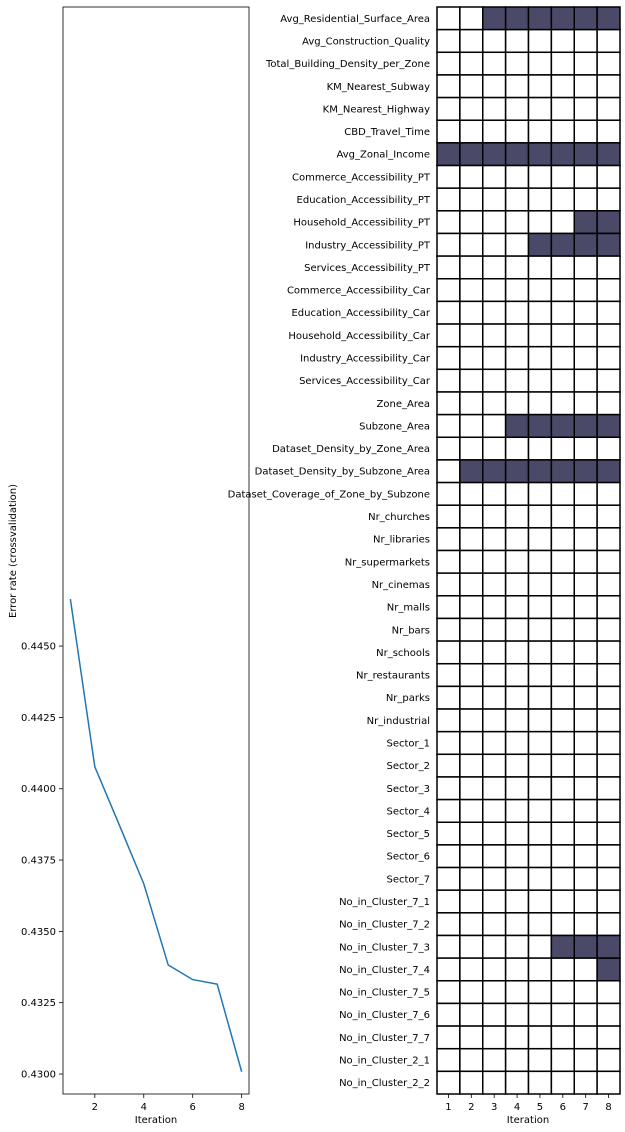 The height and width of the screenshot is (1132, 625). Describe the element at coordinates (408, 879) in the screenshot. I see `heatmap-row-label: Sector_7` at that location.